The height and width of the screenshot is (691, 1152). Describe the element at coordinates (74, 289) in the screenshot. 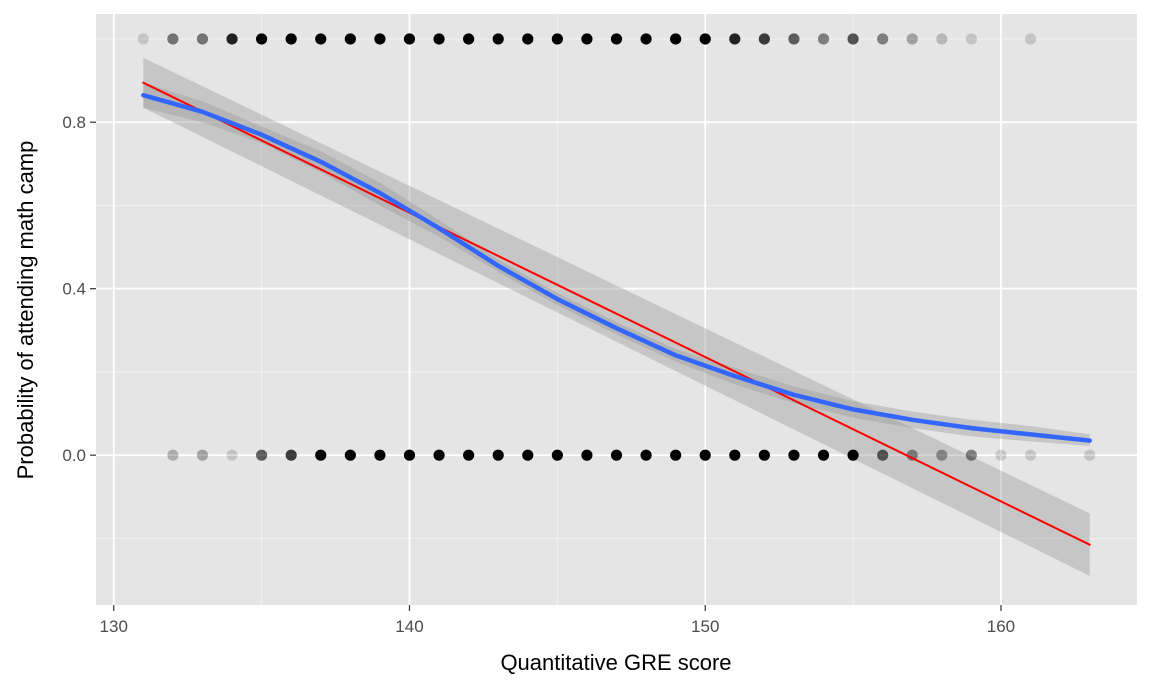

I see `y-tick-label: 0.4` at that location.